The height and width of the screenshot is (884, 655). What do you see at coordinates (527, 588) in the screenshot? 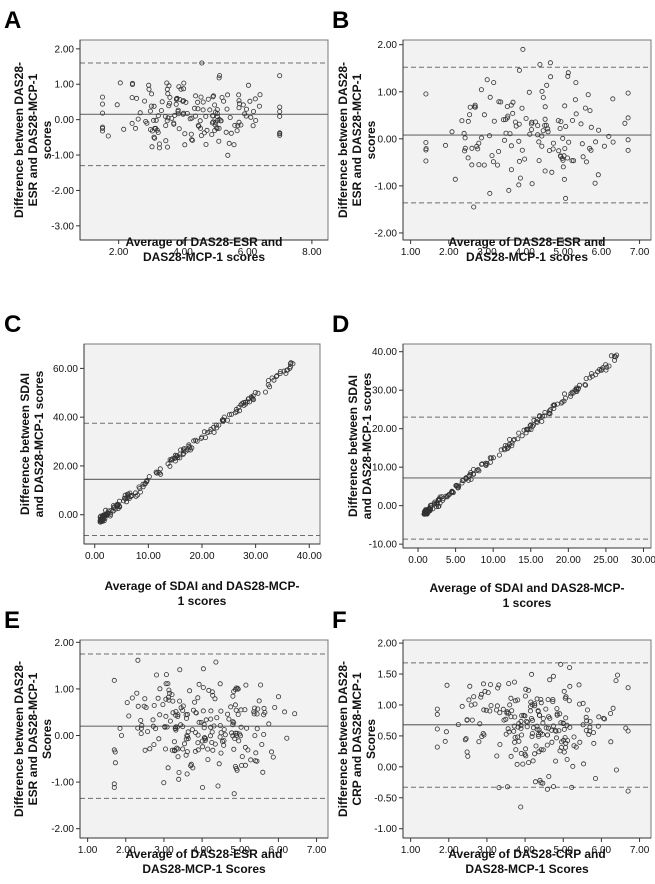
I see `x-axis-title: Average of SDAI and DAS28-MCP-` at bounding box center [527, 588].